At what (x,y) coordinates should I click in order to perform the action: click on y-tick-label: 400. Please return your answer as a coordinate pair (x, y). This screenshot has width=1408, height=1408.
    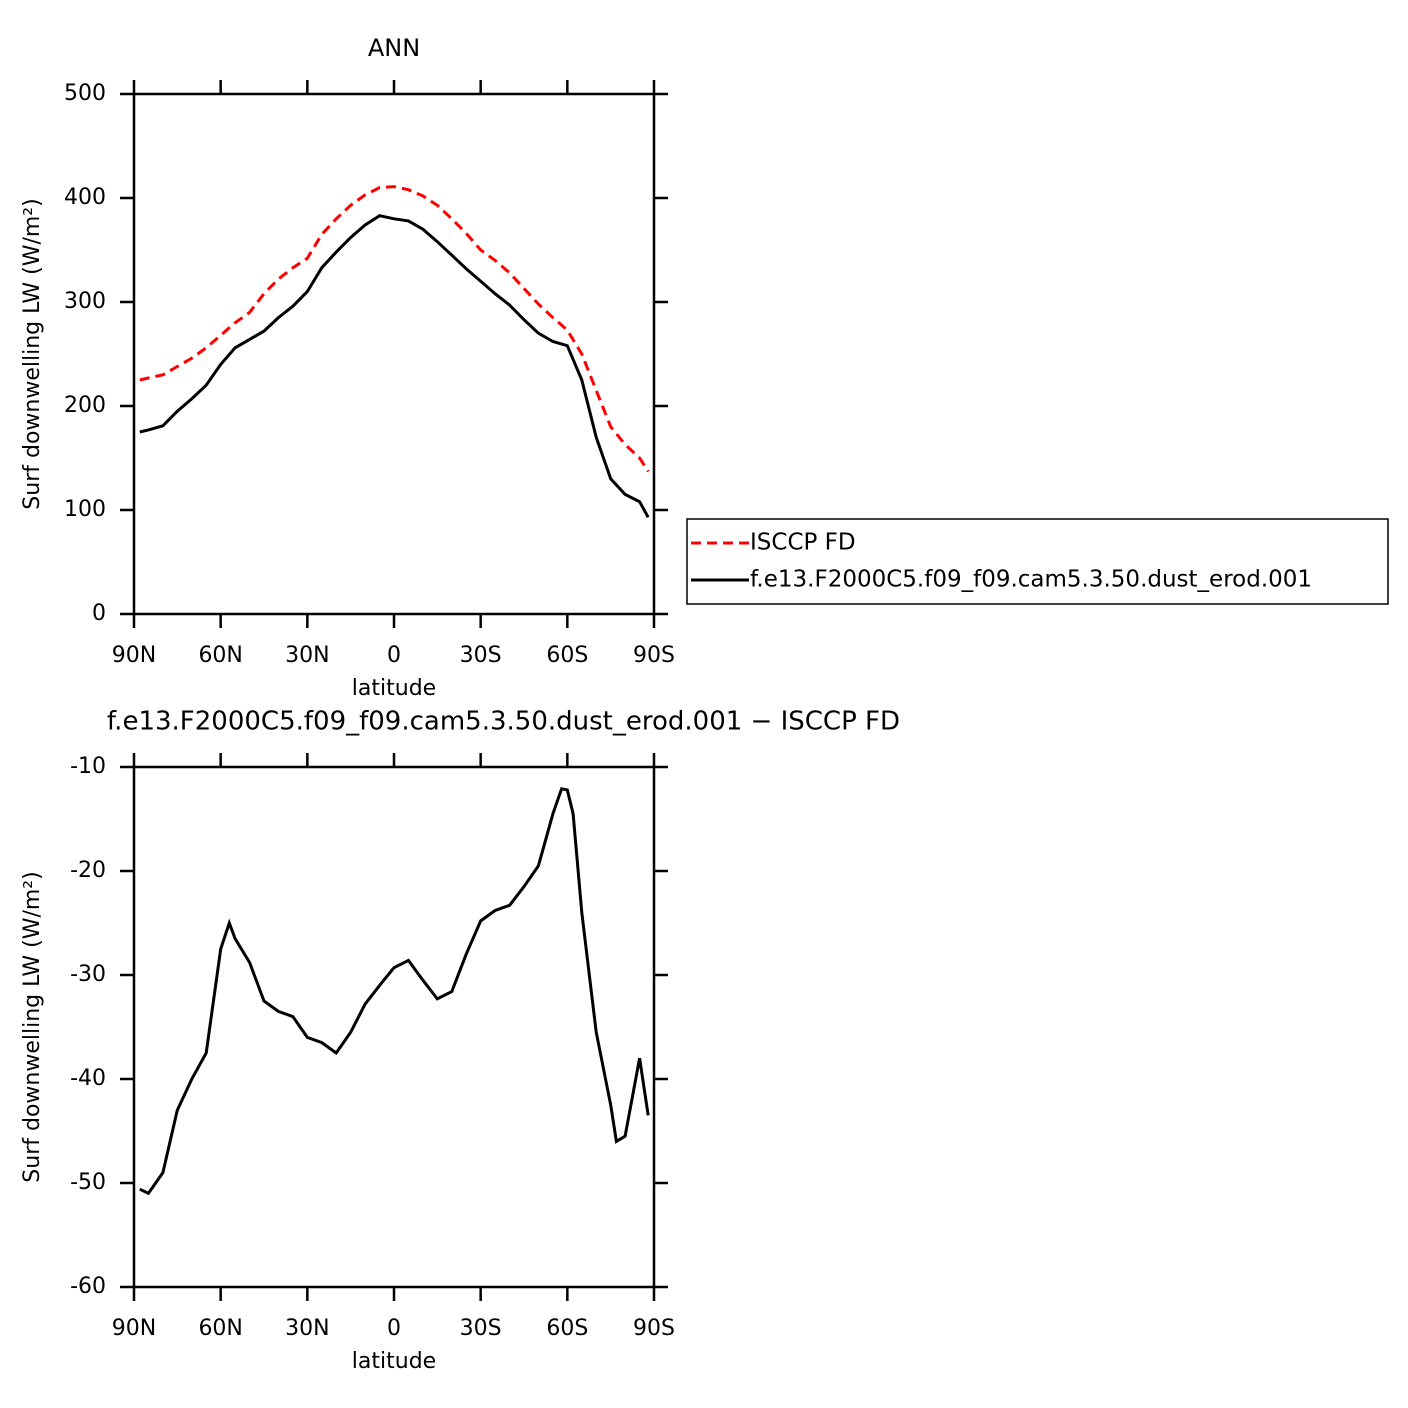
    Looking at the image, I should click on (85, 197).